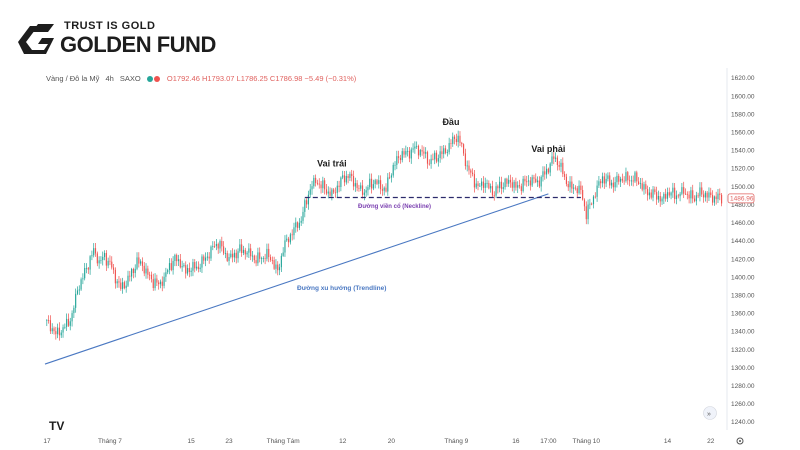  I want to click on legend-symbol: Vàng / Đô la Mỹ, so click(73, 78).